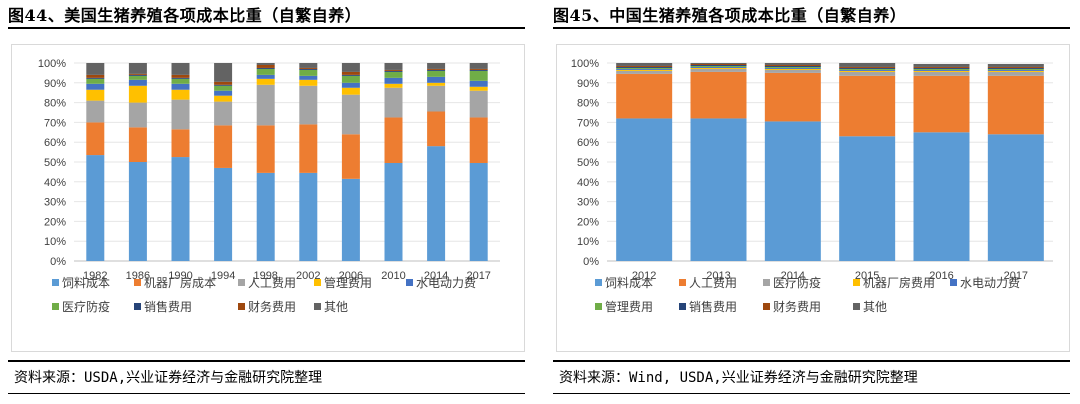 The image size is (1080, 404). What do you see at coordinates (738, 378) in the screenshot?
I see `source-note: 资料来源：Wind, USDA,兴业证券经济与金融研究院整理` at bounding box center [738, 378].